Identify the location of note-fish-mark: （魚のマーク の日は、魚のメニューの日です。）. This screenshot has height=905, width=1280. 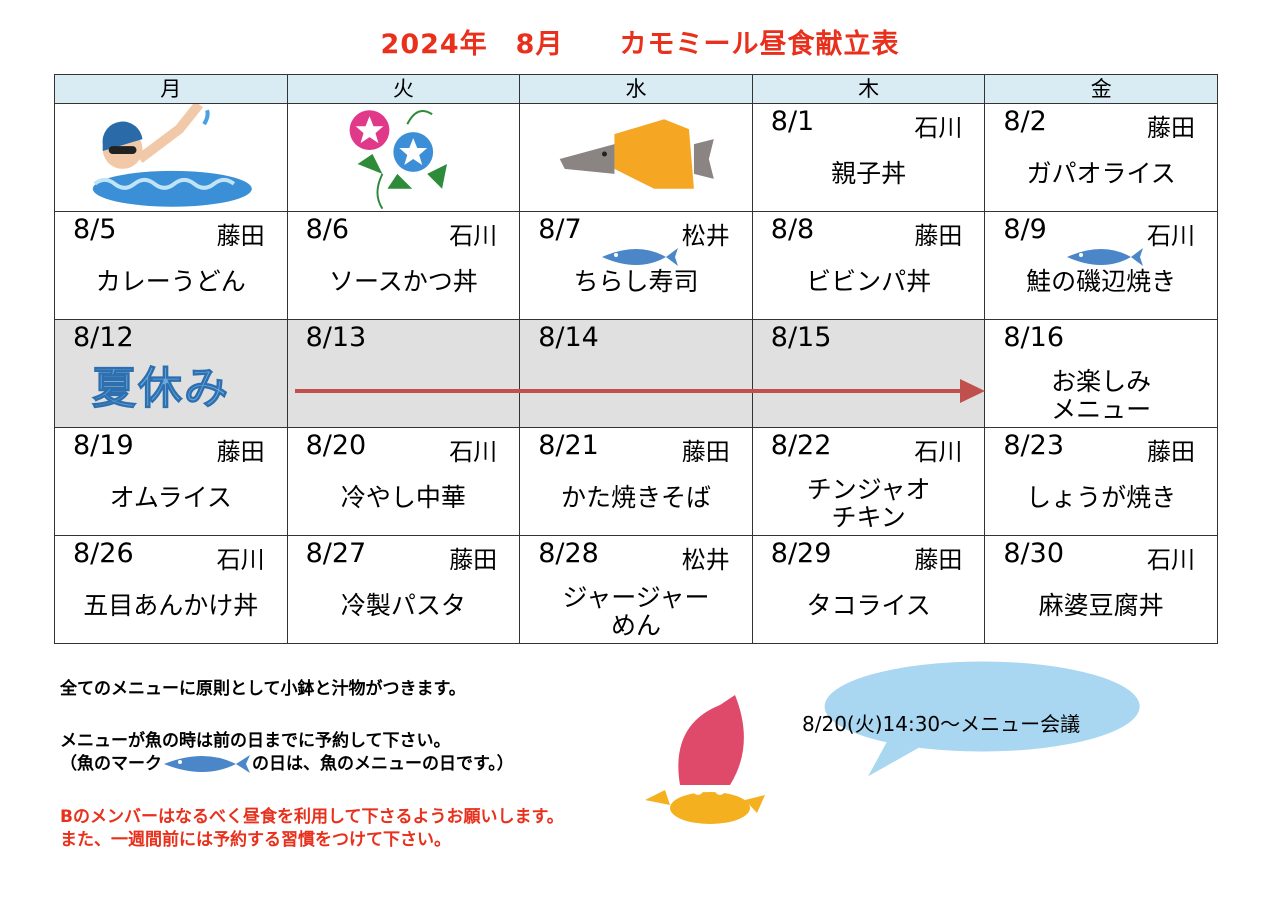
(287, 764).